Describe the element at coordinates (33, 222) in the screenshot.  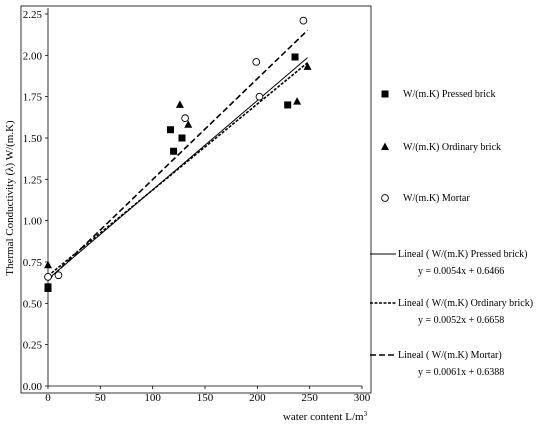
I see `y-tick-label: 1.00` at that location.